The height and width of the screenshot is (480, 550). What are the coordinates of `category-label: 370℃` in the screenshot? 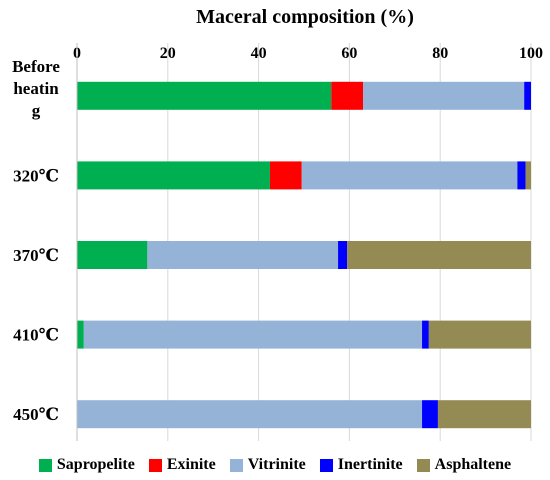 It's located at (36, 255).